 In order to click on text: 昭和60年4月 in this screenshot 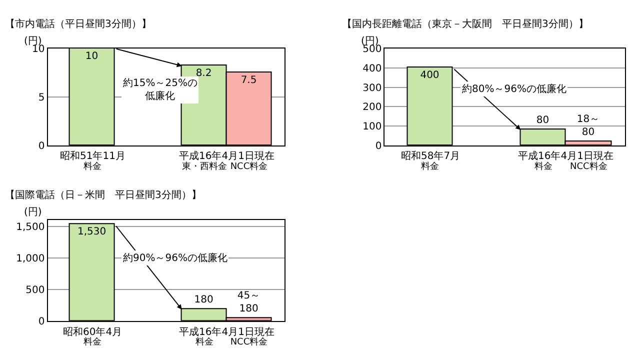, I will do `click(92, 332)`.